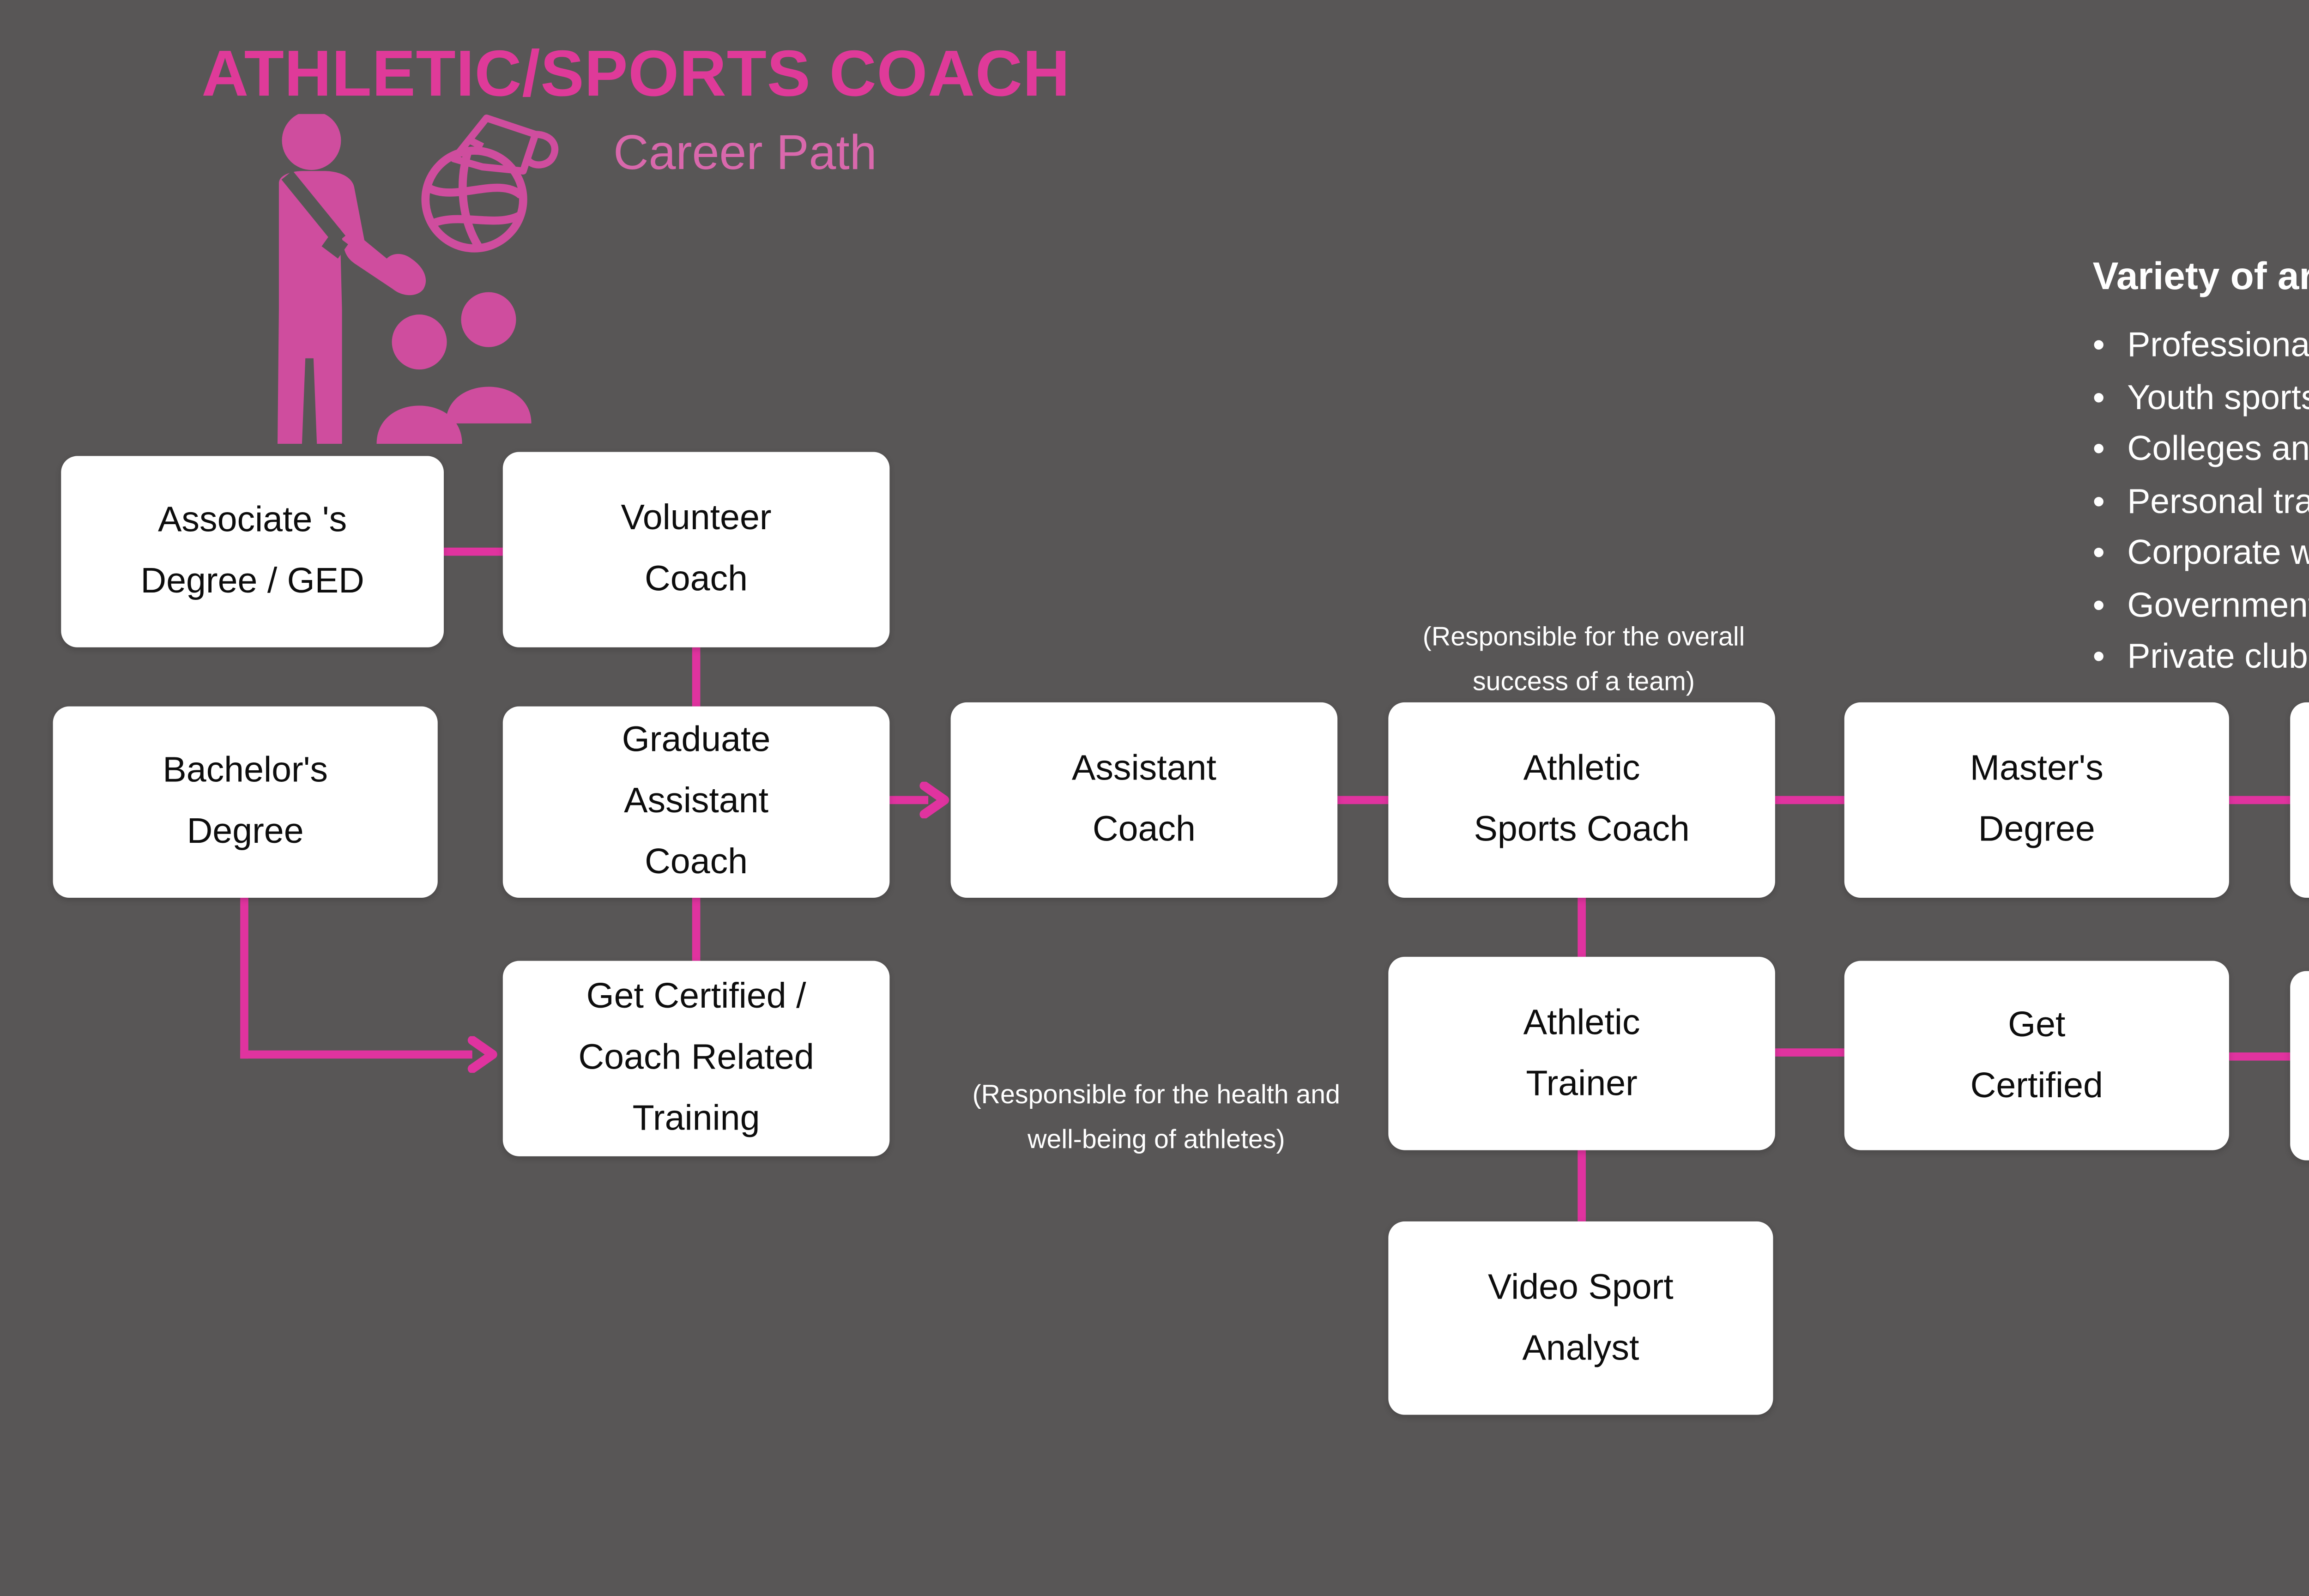 The image size is (2309, 1596). Describe the element at coordinates (2201, 657) in the screenshot. I see `list-item: • Private clubs` at that location.